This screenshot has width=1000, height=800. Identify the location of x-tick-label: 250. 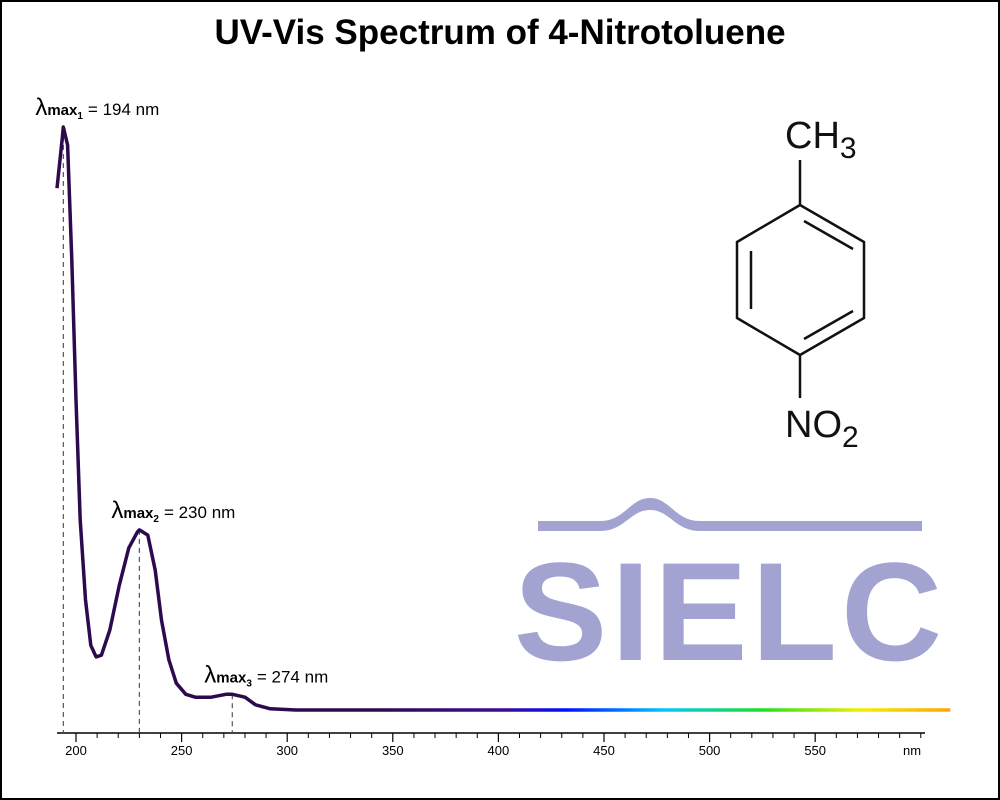
(182, 750).